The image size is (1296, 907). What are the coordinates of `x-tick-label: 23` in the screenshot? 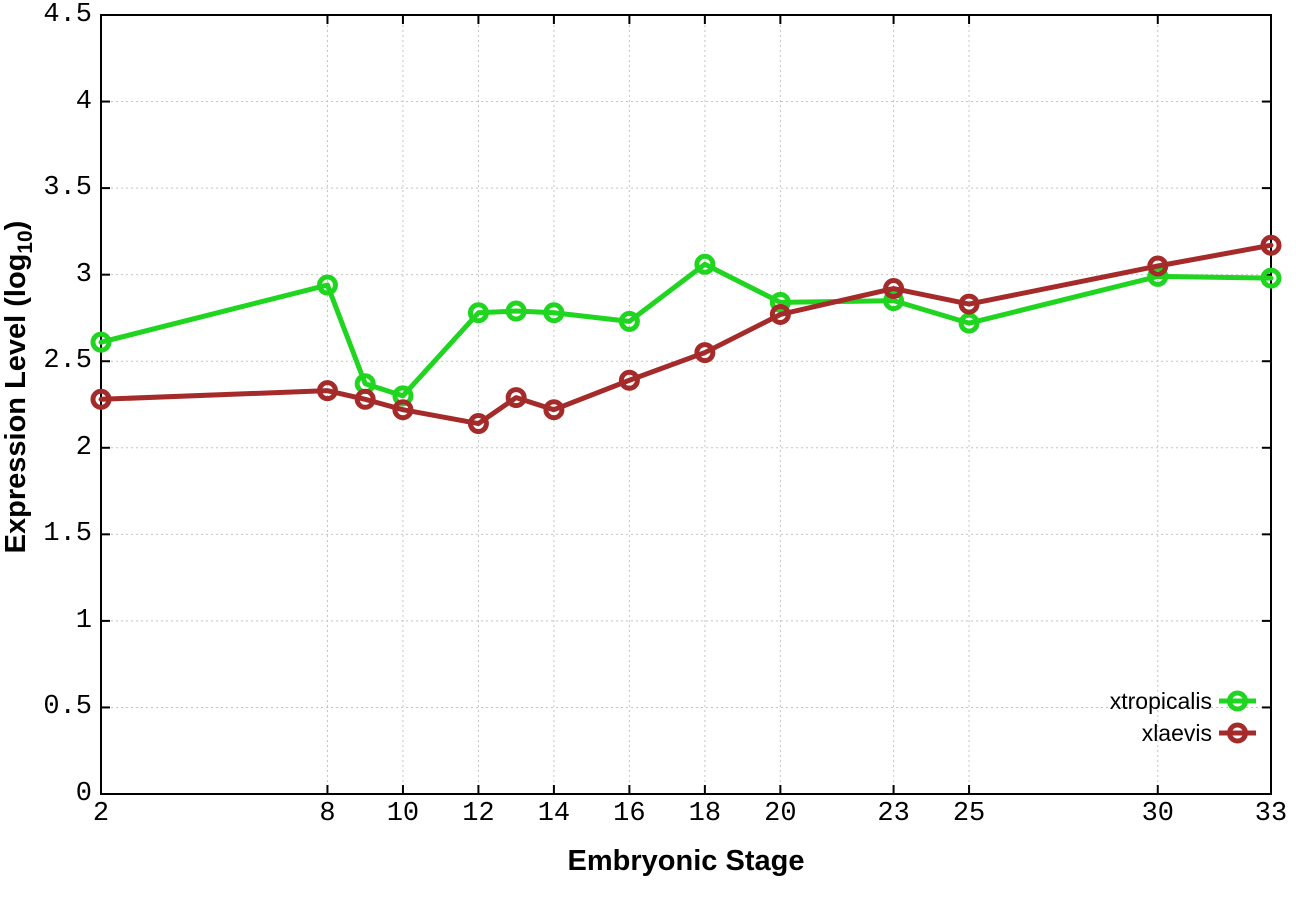 It's located at (893, 814).